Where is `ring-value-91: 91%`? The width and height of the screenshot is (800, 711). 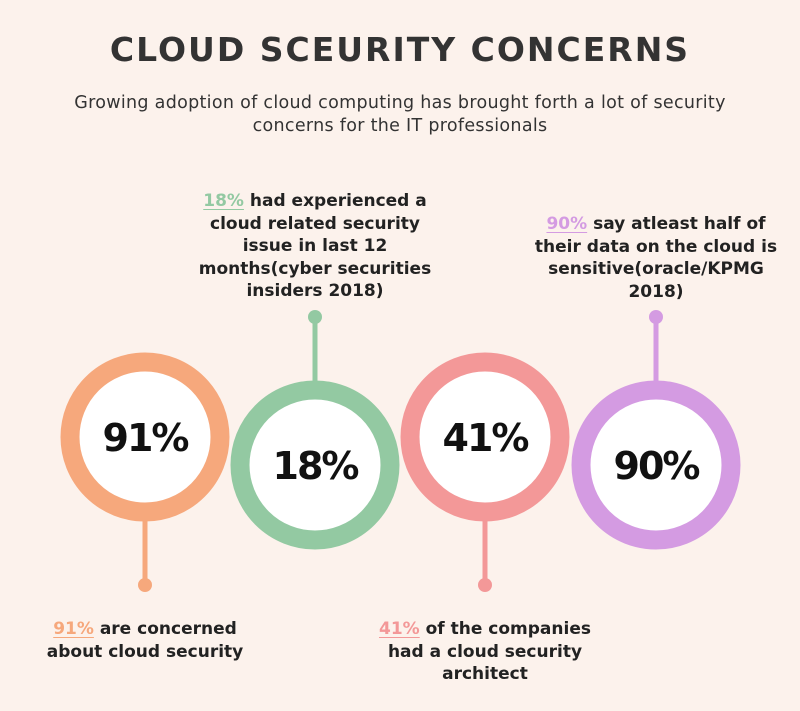
ring-value-91: 91% is located at coordinates (146, 438).